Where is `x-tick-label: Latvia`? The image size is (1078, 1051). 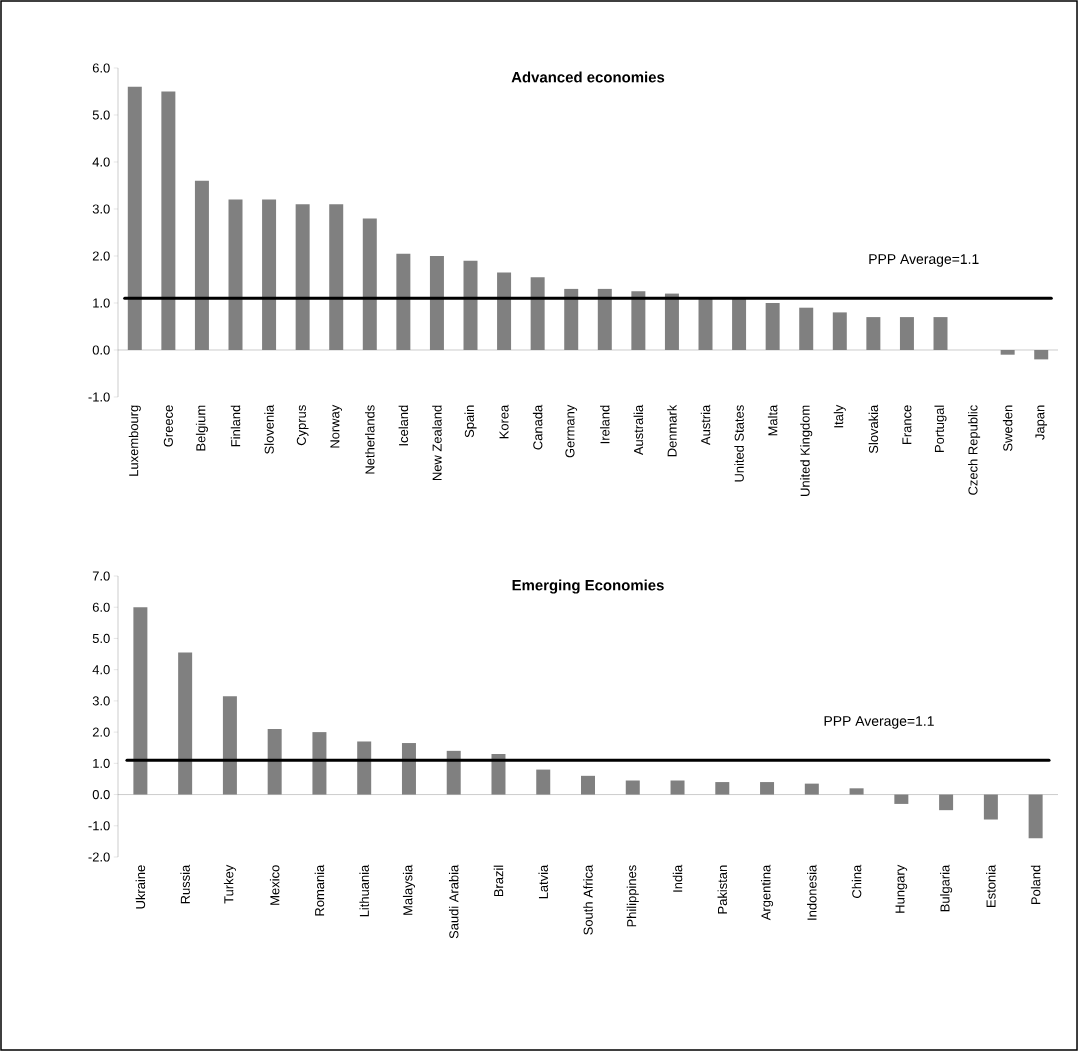
x-tick-label: Latvia is located at coordinates (543, 881).